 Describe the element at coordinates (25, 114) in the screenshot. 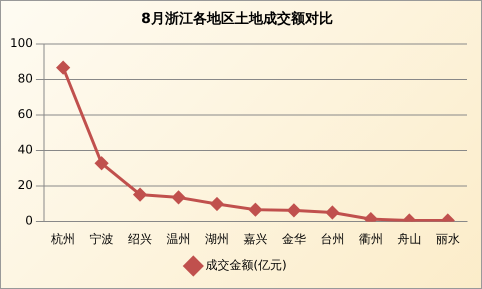

I see `y-tick-label: 60` at that location.